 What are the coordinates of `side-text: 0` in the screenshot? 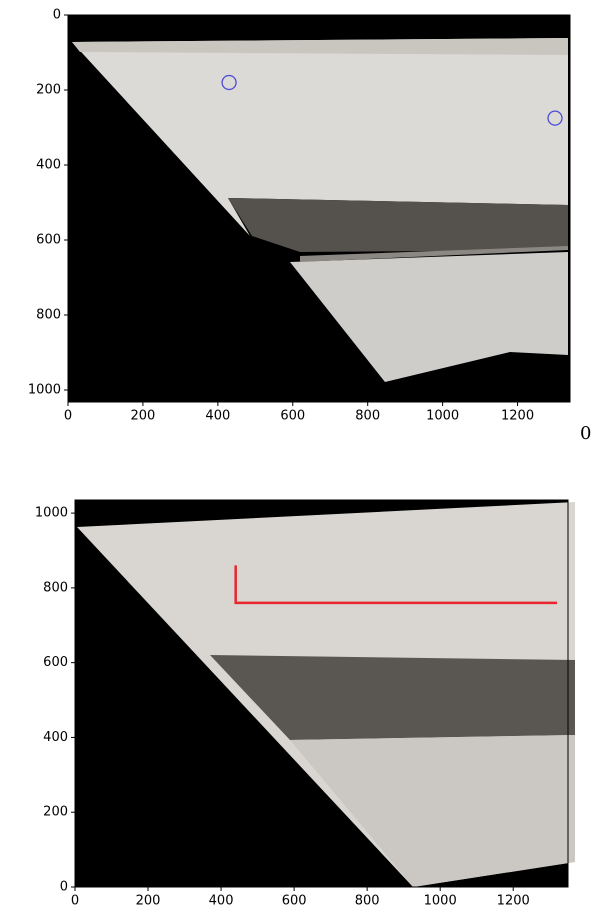 It's located at (585, 433).